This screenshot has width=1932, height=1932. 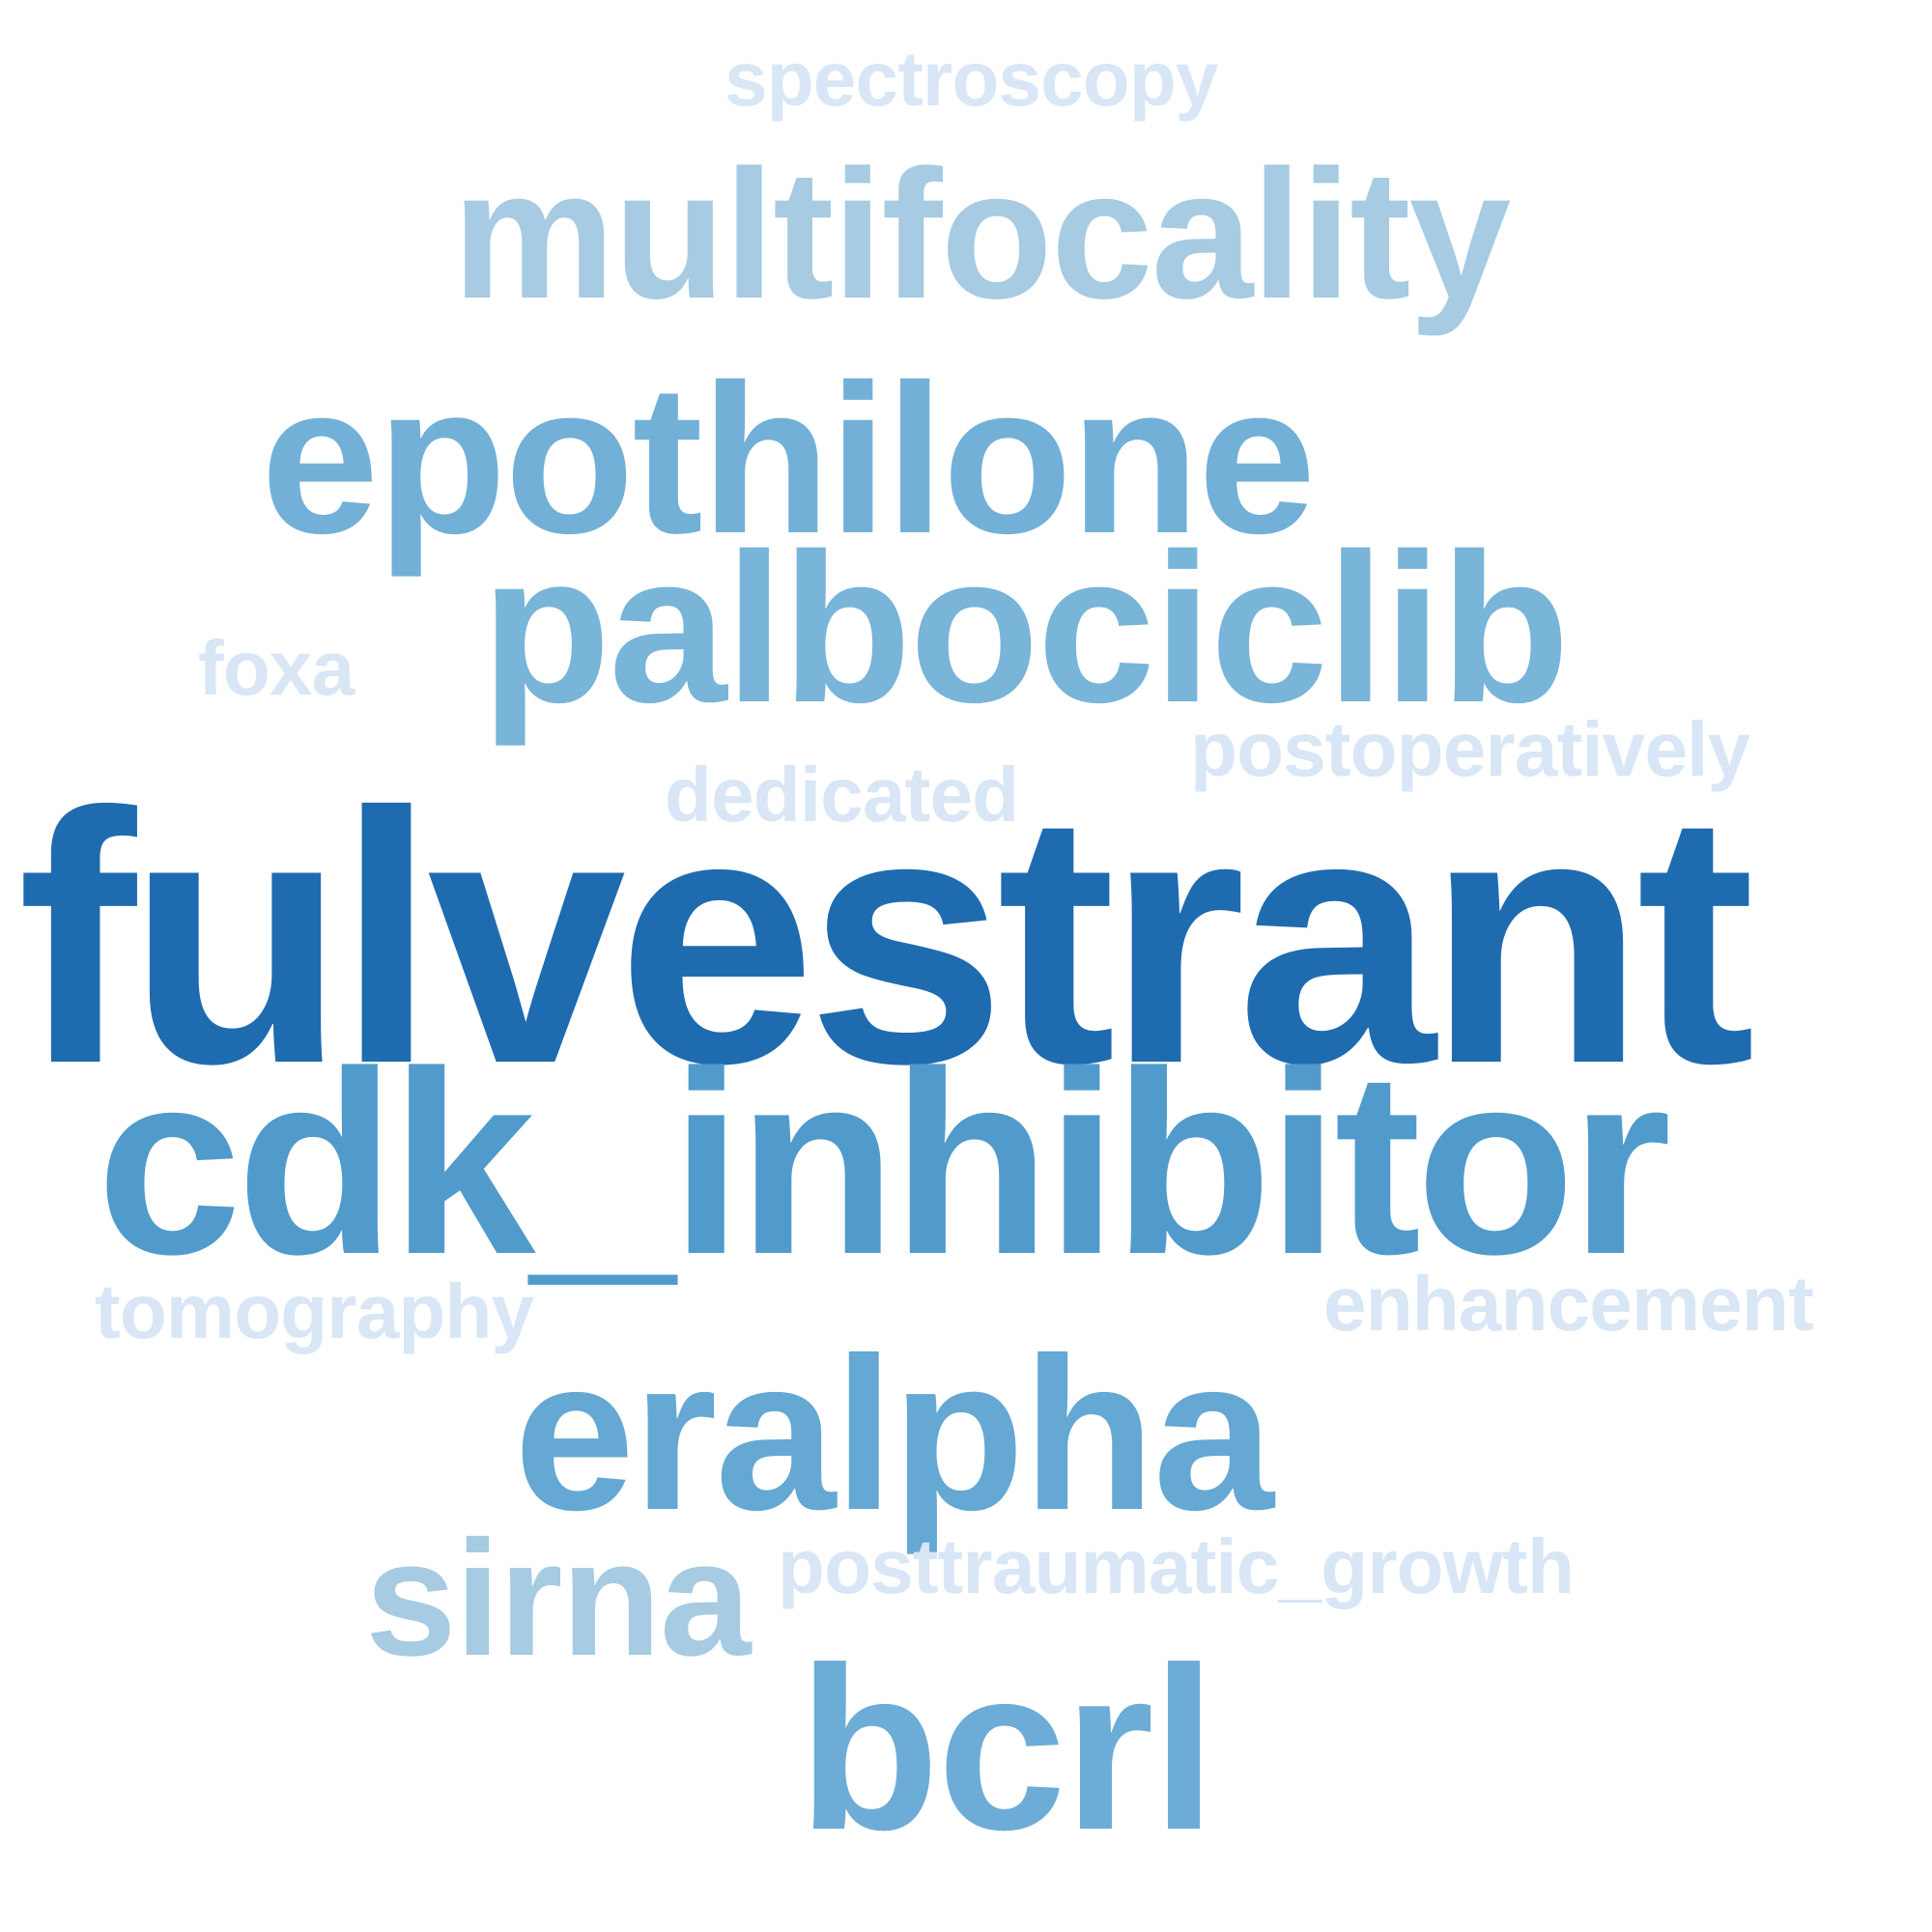 I want to click on word-bcrl: bcrl, so click(x=1007, y=1748).